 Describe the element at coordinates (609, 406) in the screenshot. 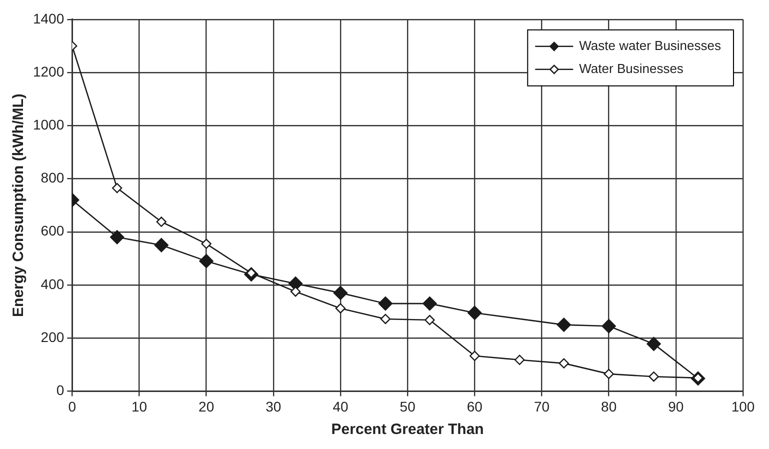

I see `x-tick-label: 80` at that location.